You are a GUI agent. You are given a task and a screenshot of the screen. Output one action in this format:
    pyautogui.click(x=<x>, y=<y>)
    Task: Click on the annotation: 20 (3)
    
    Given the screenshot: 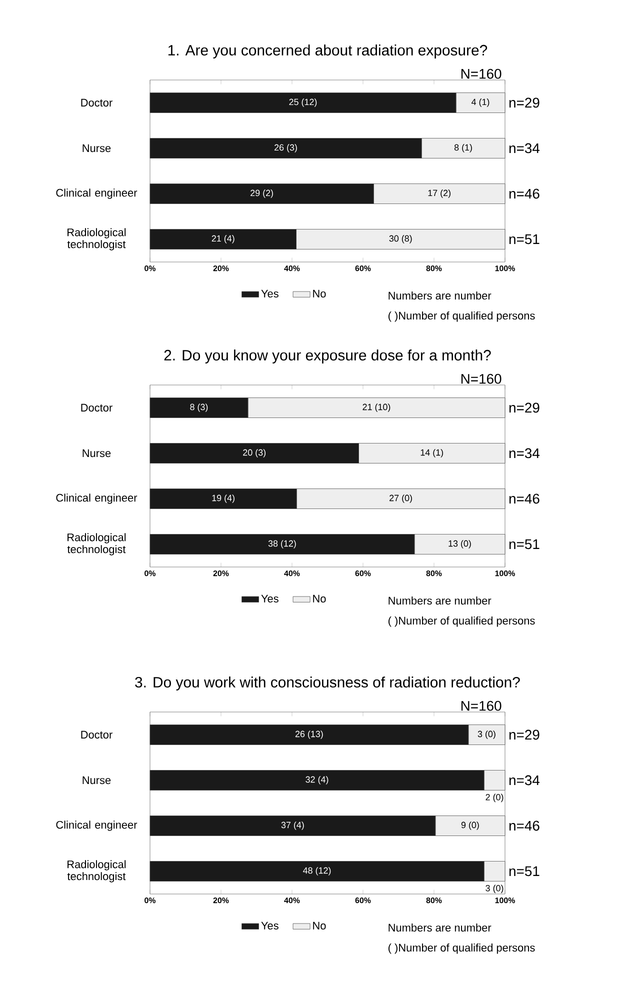 What is the action you would take?
    pyautogui.click(x=254, y=453)
    